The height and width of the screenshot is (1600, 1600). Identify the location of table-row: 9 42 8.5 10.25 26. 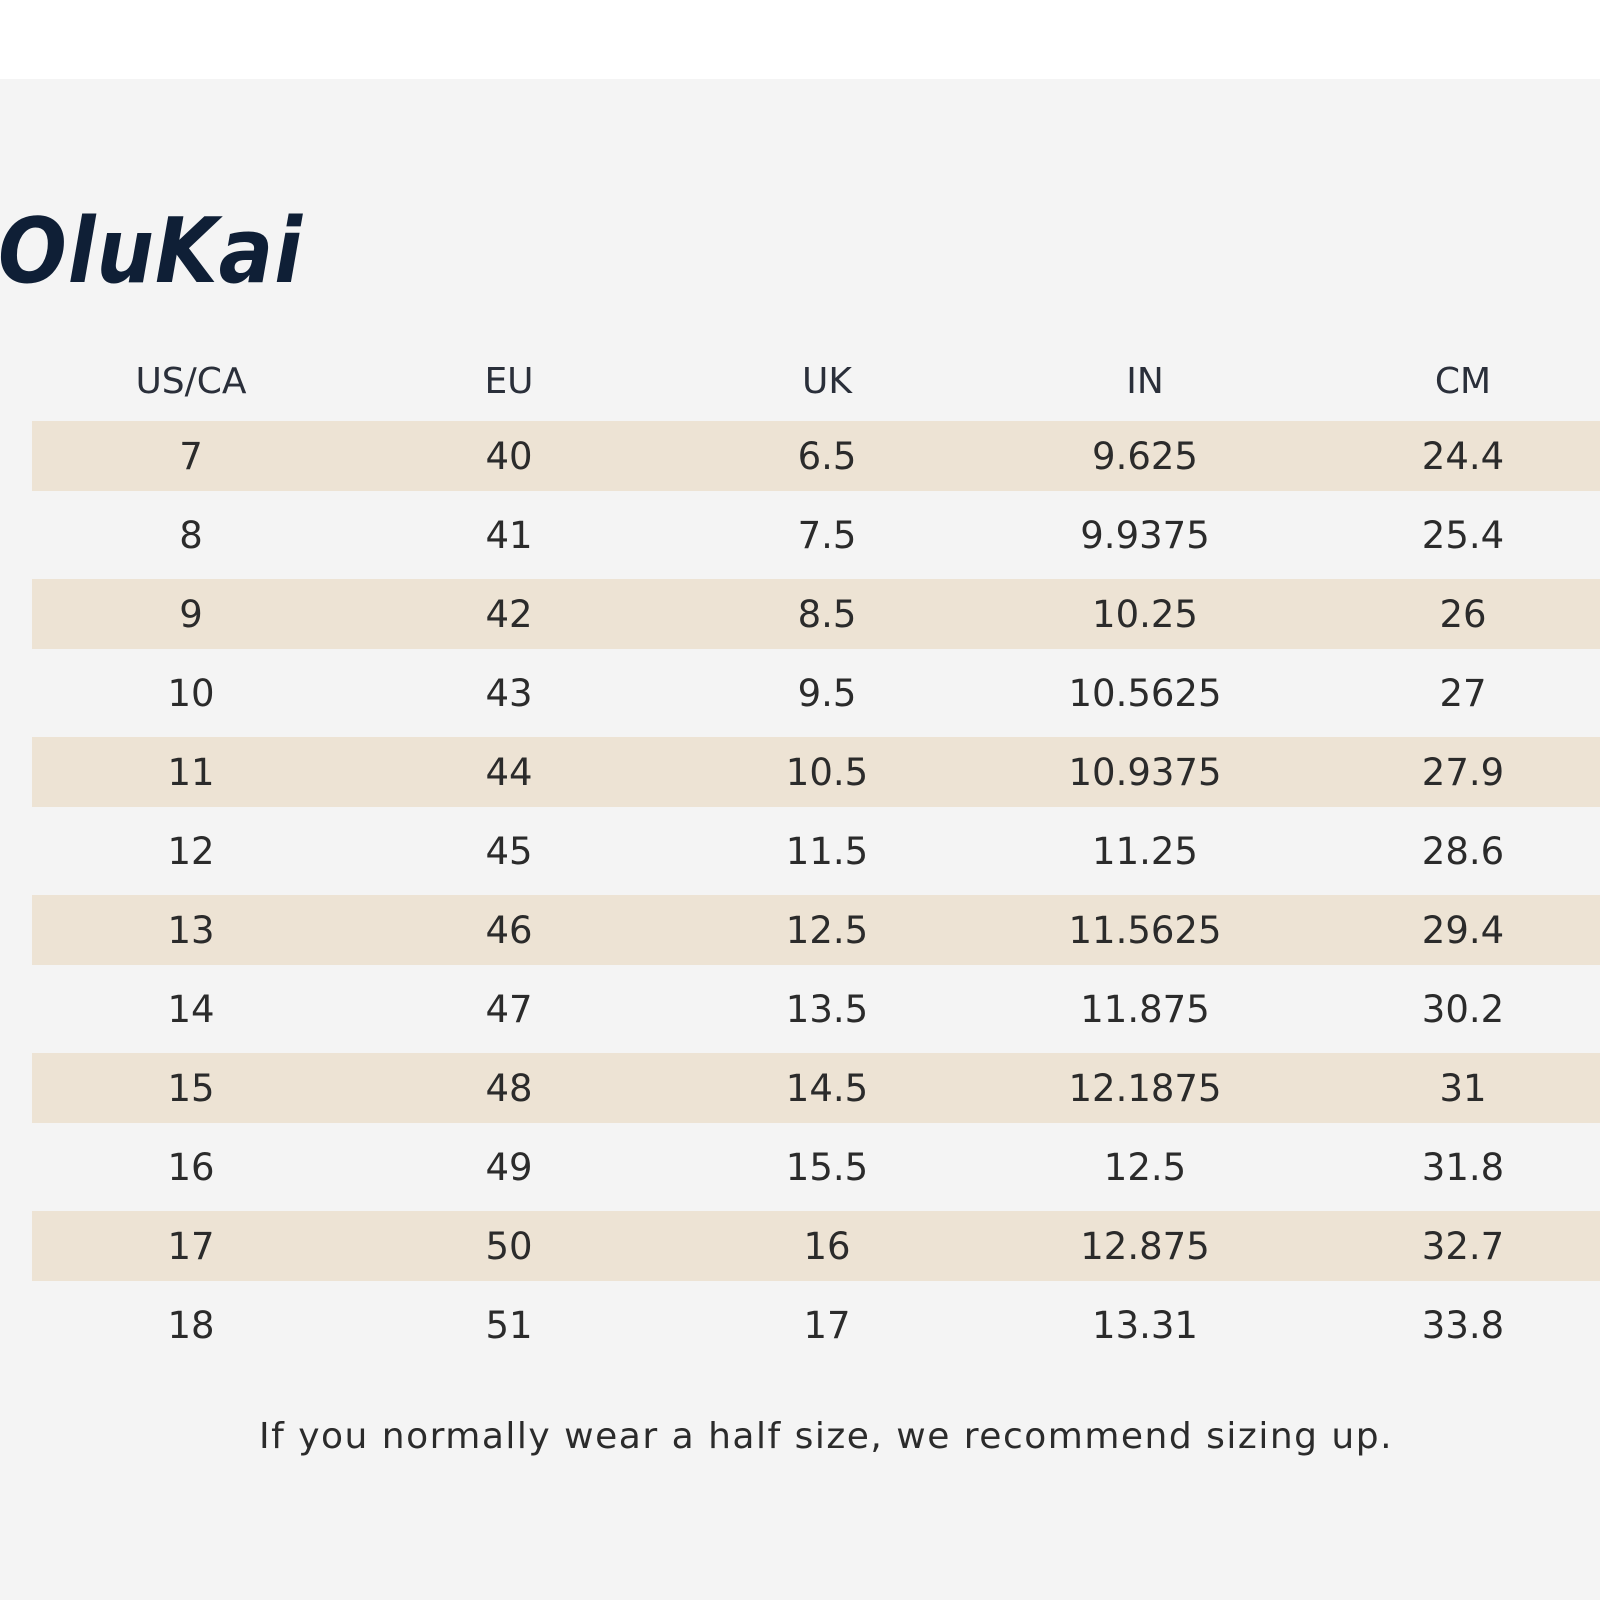
(816, 614).